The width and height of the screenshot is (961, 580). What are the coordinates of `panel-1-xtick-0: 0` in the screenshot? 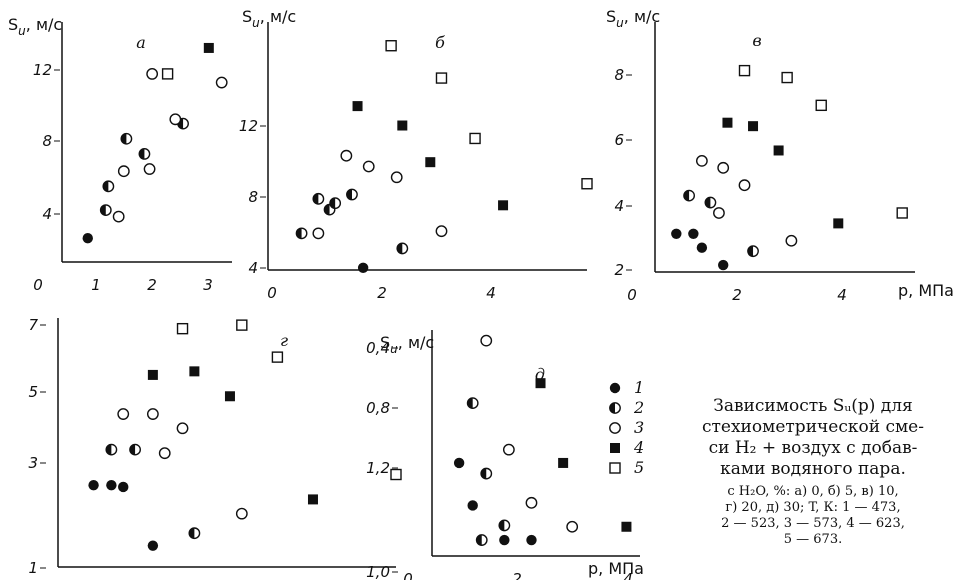 It's located at (38, 285).